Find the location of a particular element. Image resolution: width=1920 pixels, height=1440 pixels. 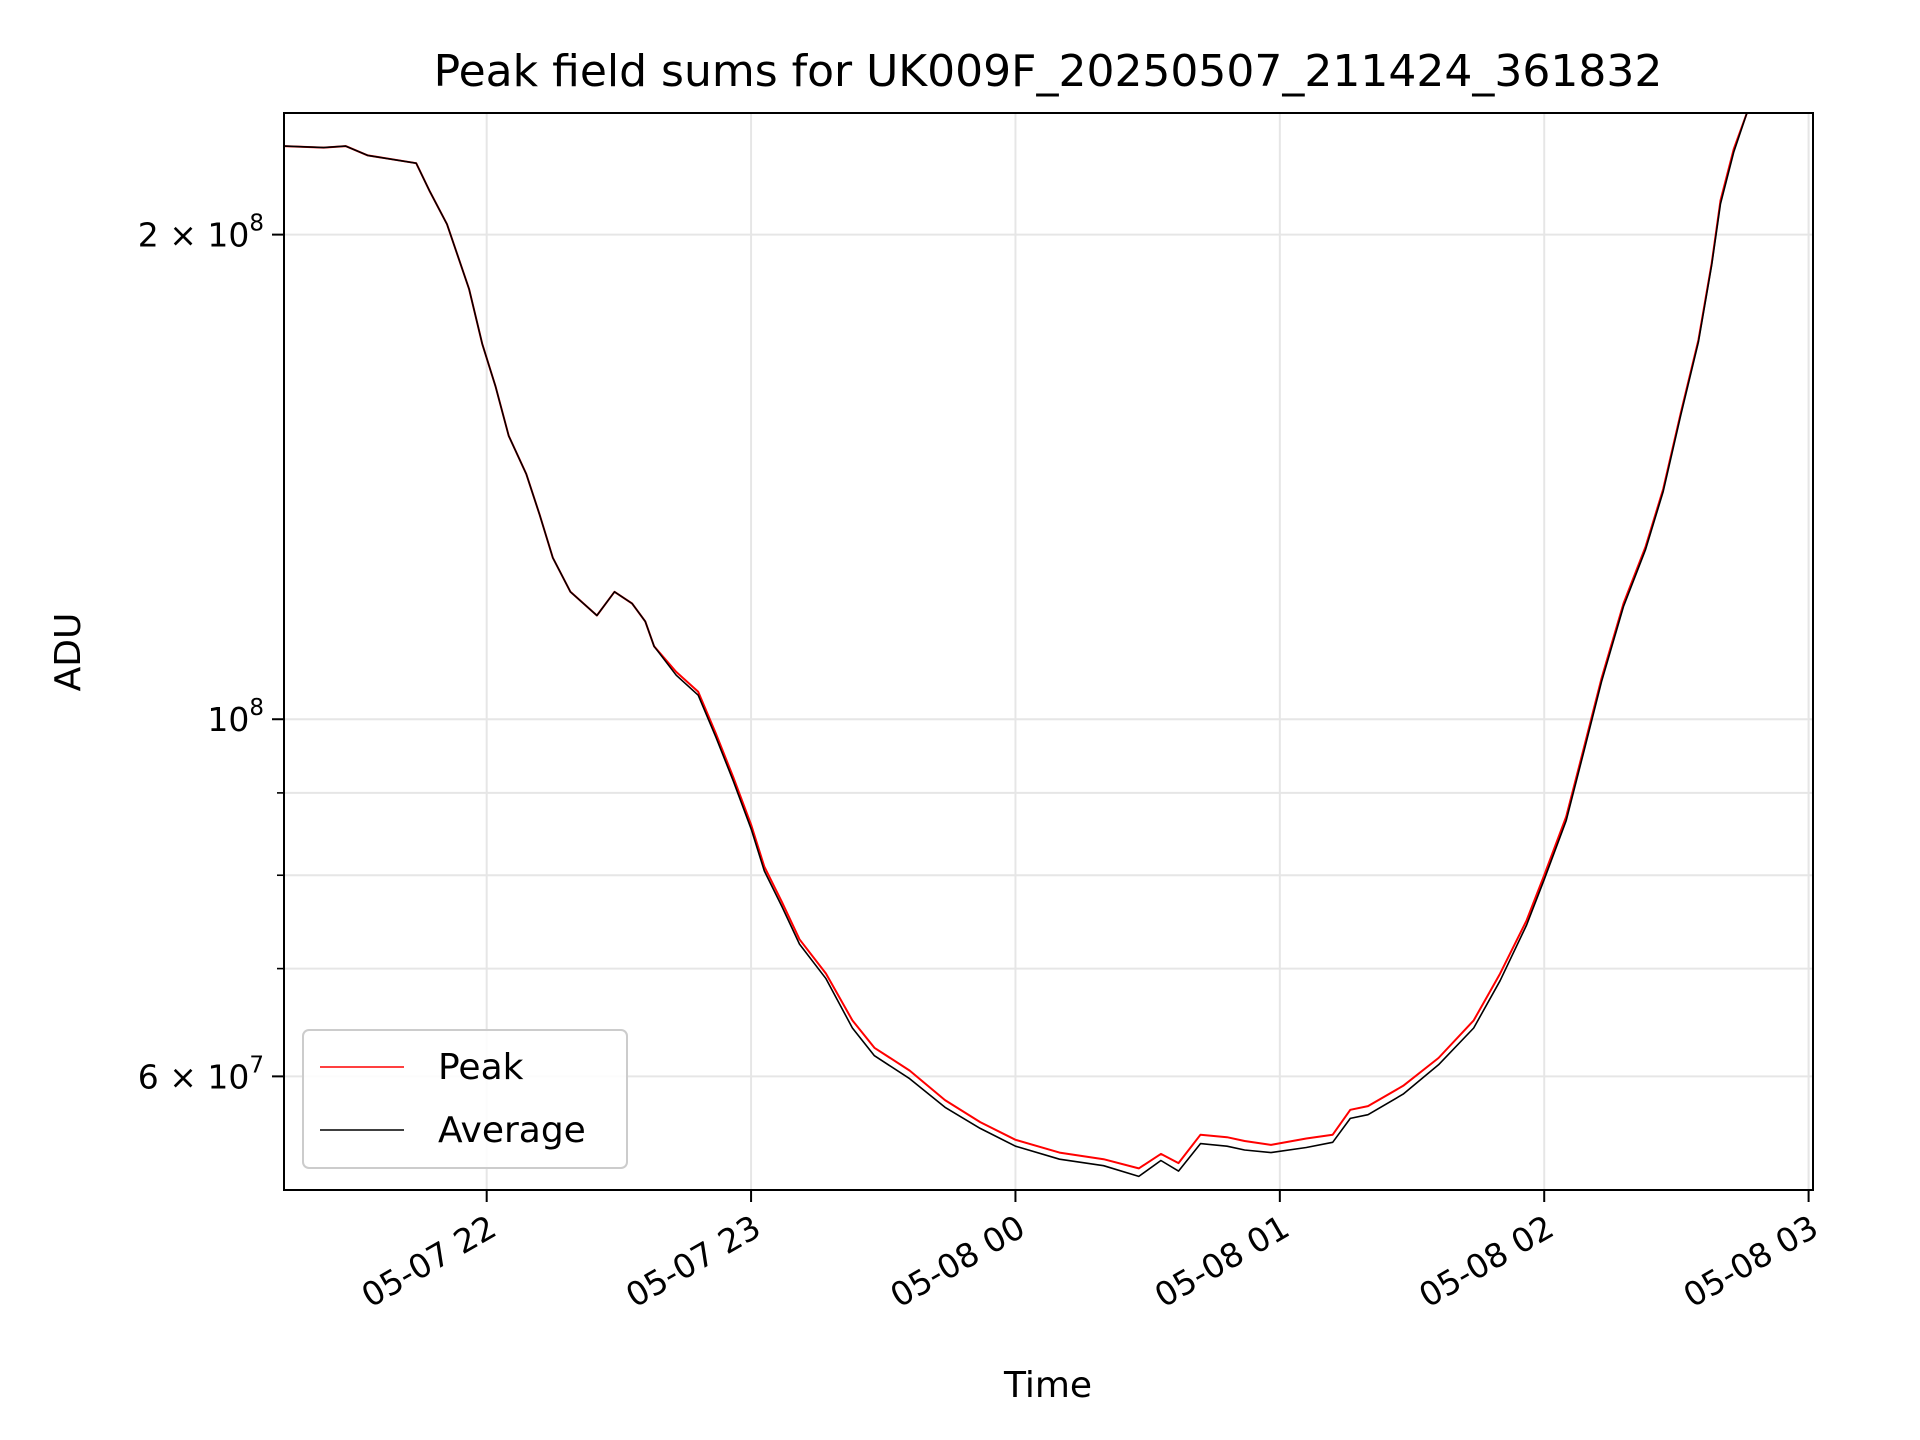

y-axis-label: ADU is located at coordinates (68, 652).